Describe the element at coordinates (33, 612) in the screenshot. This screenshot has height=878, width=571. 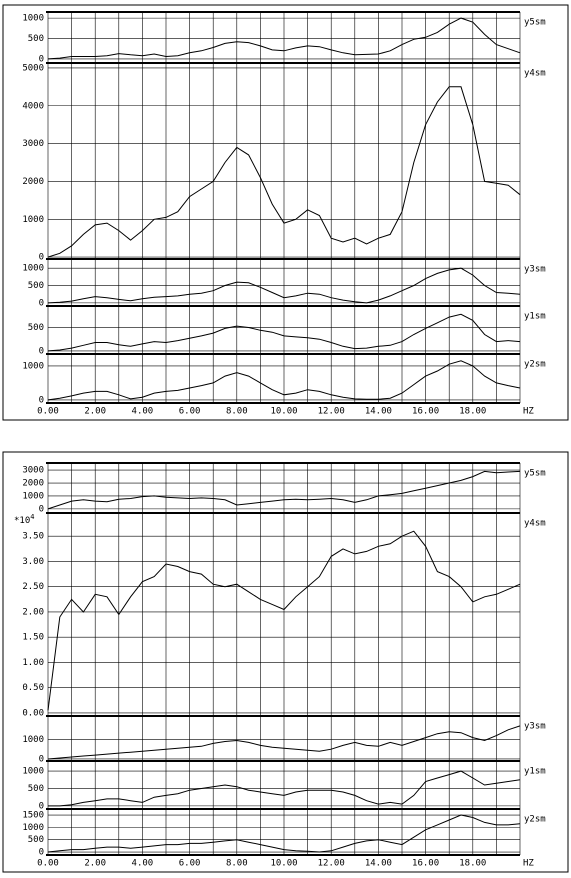
I see `y-tick-label: 2.00` at that location.